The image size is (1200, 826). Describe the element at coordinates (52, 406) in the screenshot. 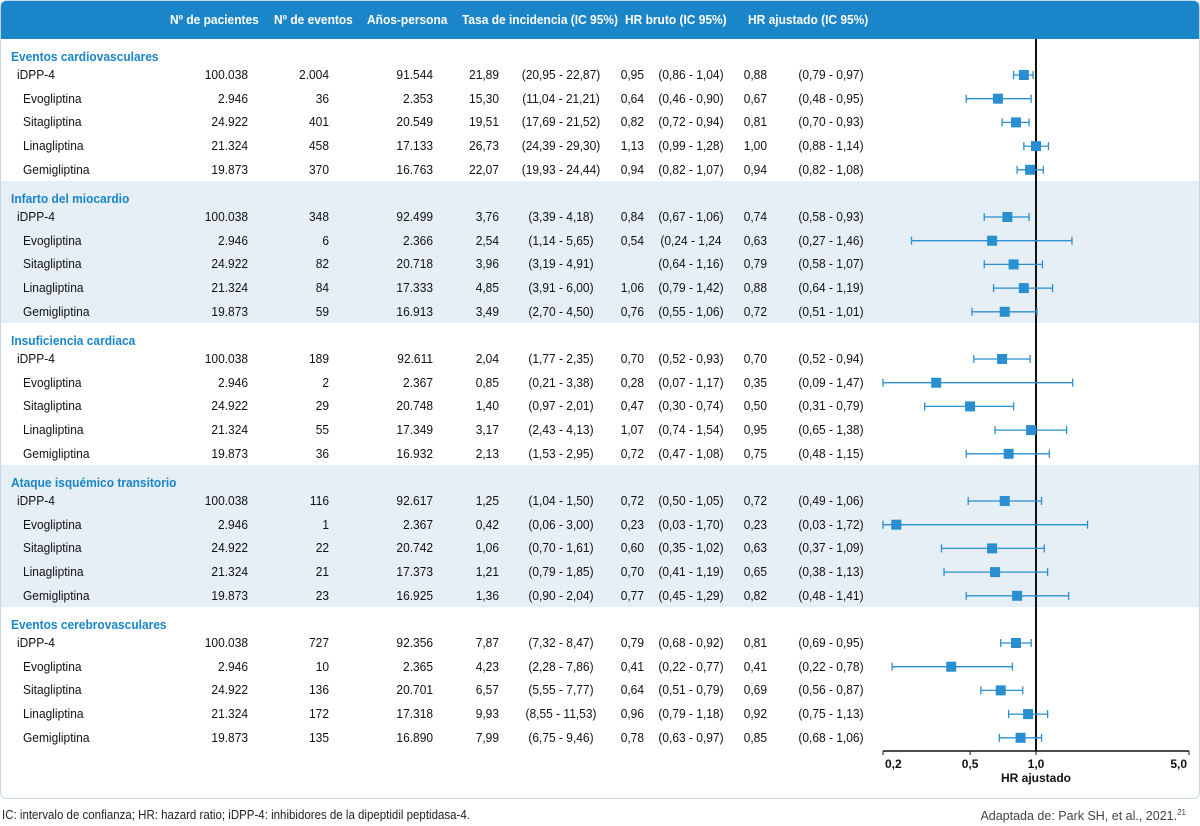

I see `row-label: Sitagliptina` at that location.